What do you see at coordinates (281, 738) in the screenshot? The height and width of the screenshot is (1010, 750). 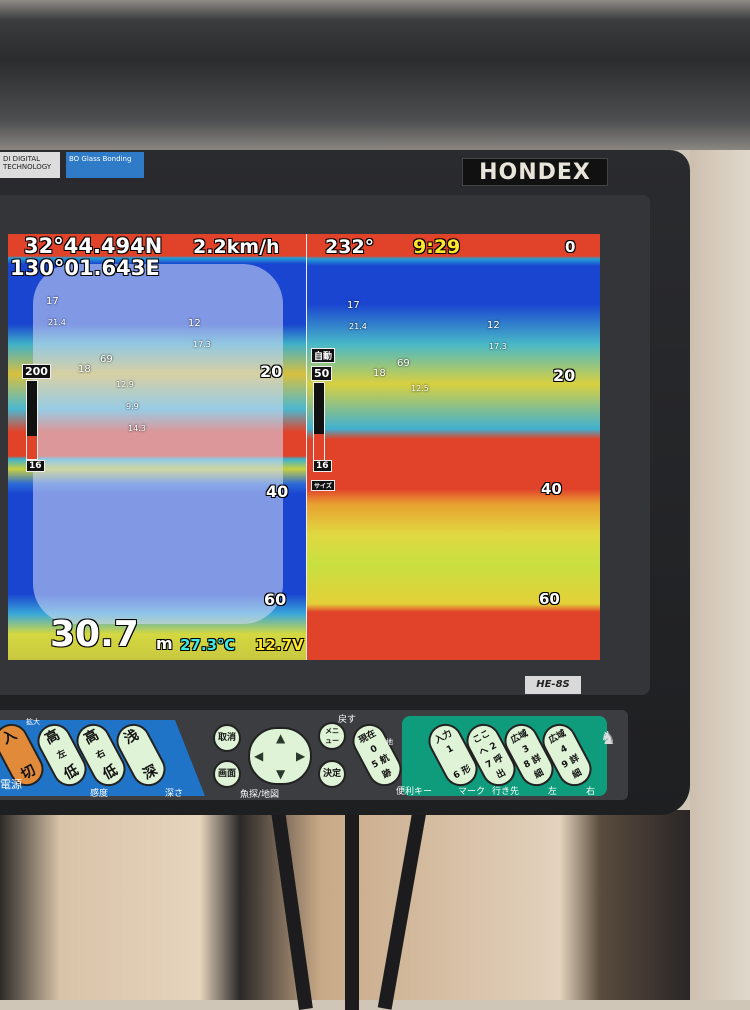 I see `arrow-up-icon: ▲` at bounding box center [281, 738].